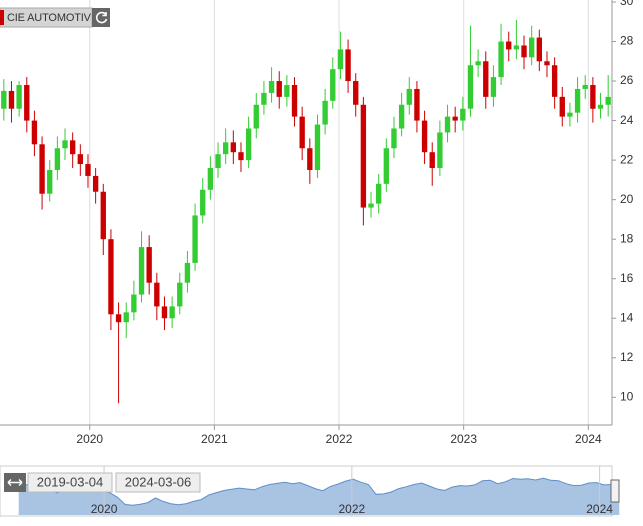 Image resolution: width=643 pixels, height=526 pixels. Describe the element at coordinates (463, 439) in the screenshot. I see `x-tick-label: 2023` at that location.